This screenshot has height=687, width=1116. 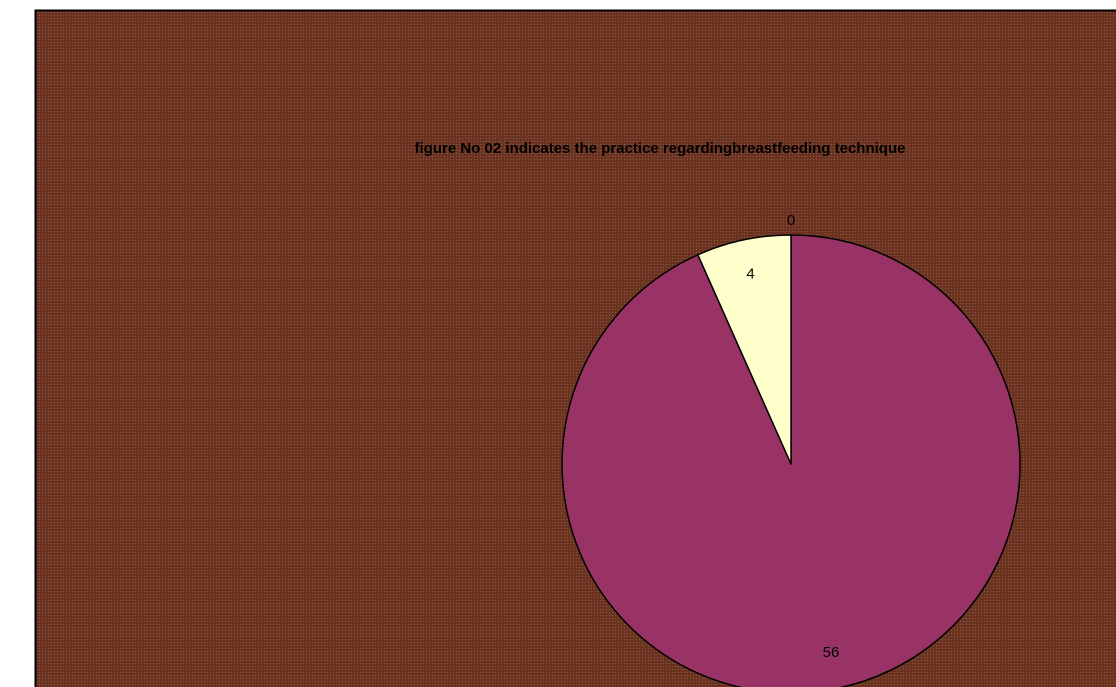 What do you see at coordinates (750, 274) in the screenshot?
I see `slice-label-4: 4` at bounding box center [750, 274].